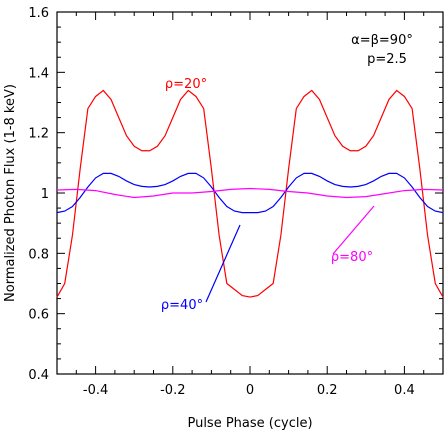 This screenshot has width=447, height=447. Describe the element at coordinates (172, 390) in the screenshot. I see `x-tick-label: -0.2` at that location.